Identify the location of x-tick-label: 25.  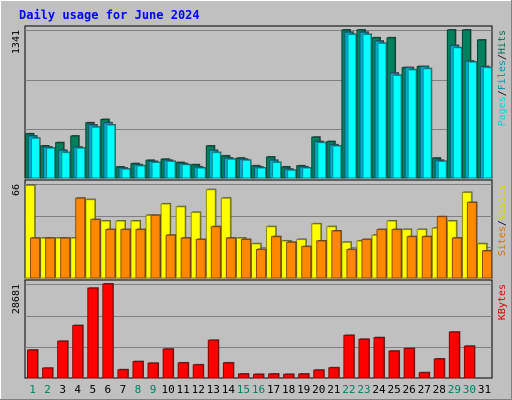
(393, 389).